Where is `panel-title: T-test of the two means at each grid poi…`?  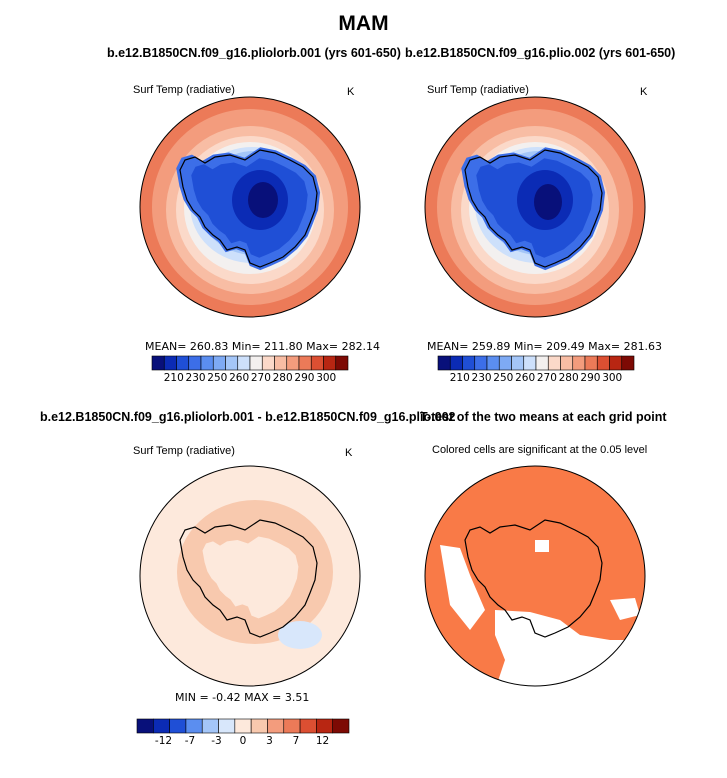 panel-title: T-test of the two means at each grid poi… is located at coordinates (543, 417).